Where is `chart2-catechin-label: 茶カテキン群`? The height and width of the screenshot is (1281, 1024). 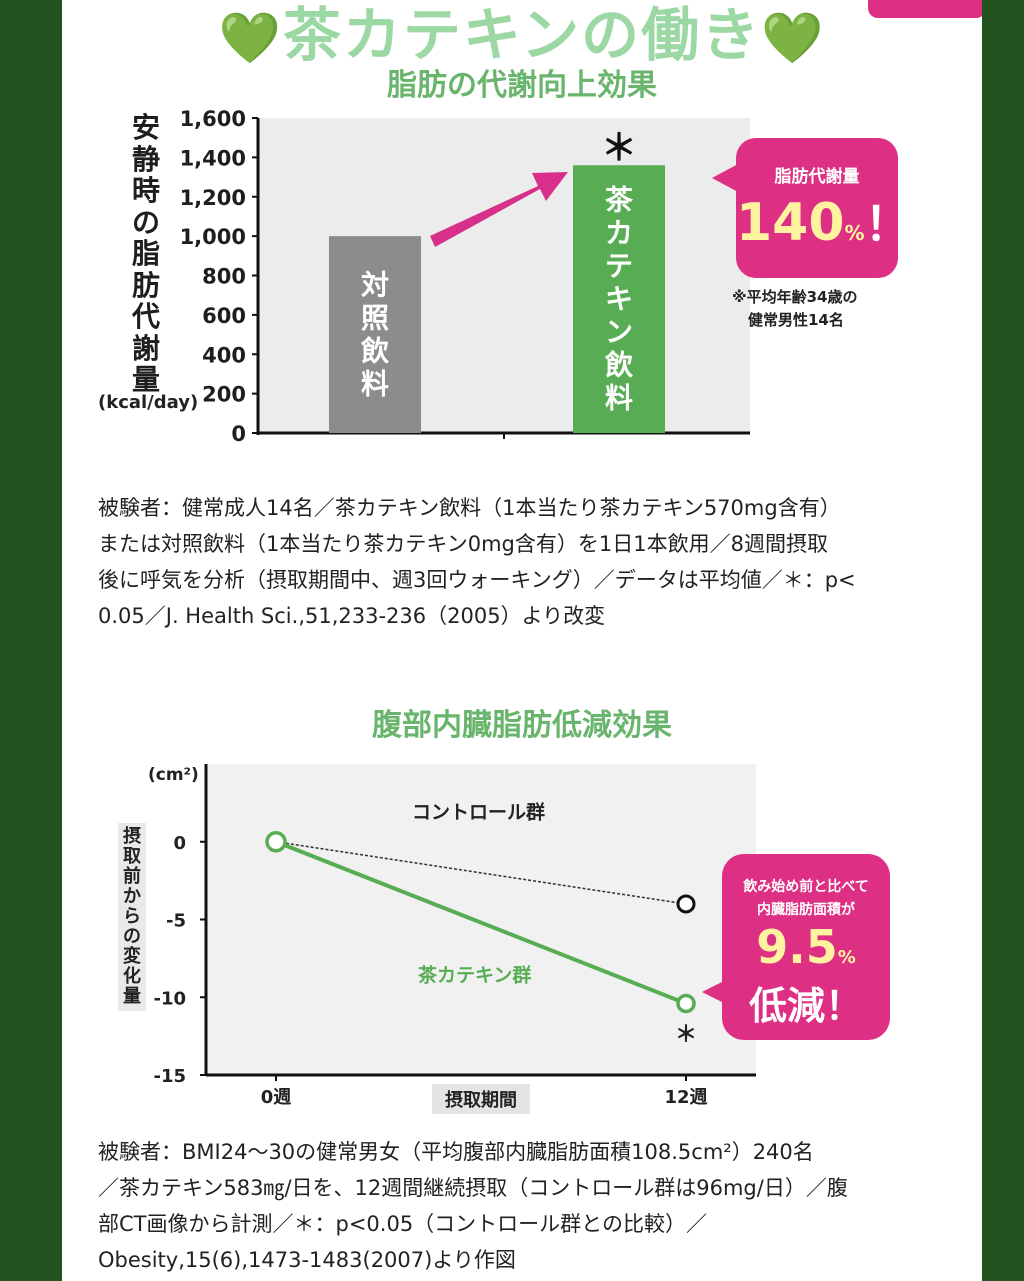 chart2-catechin-label: 茶カテキン群 is located at coordinates (474, 975).